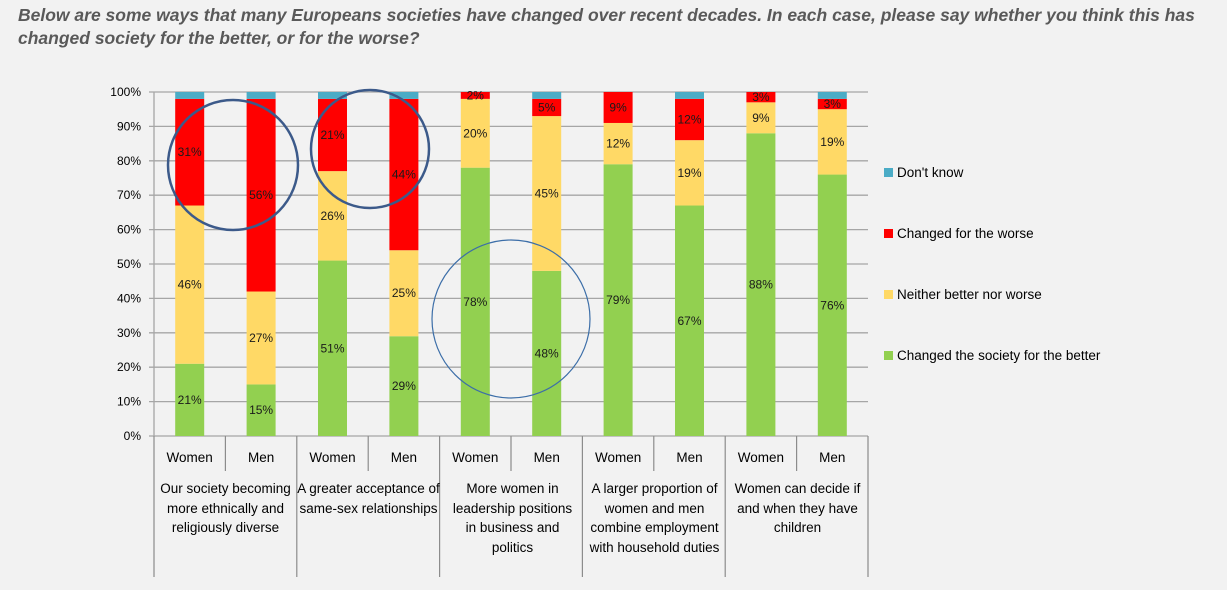 This screenshot has width=1227, height=590. I want to click on data-label: 12%, so click(689, 120).